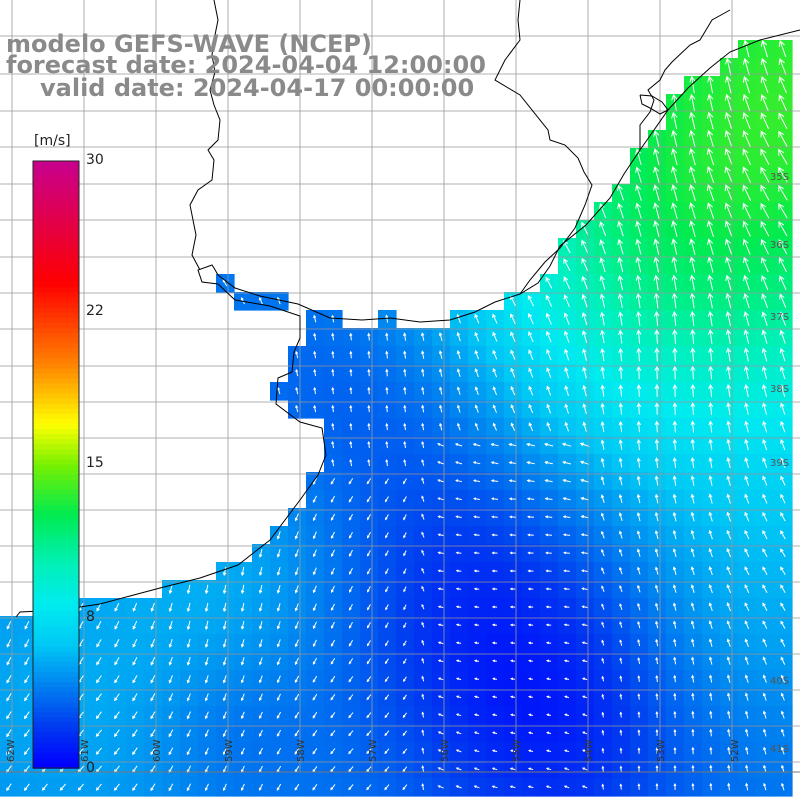 The width and height of the screenshot is (800, 800). Describe the element at coordinates (95, 463) in the screenshot. I see `colorbar-tick-15: 15` at that location.